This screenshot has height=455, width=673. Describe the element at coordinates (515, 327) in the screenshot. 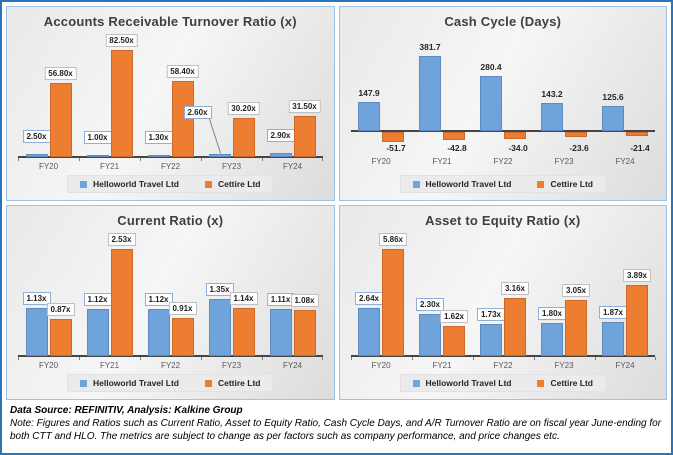

I see `bar-cettire-fy22` at that location.